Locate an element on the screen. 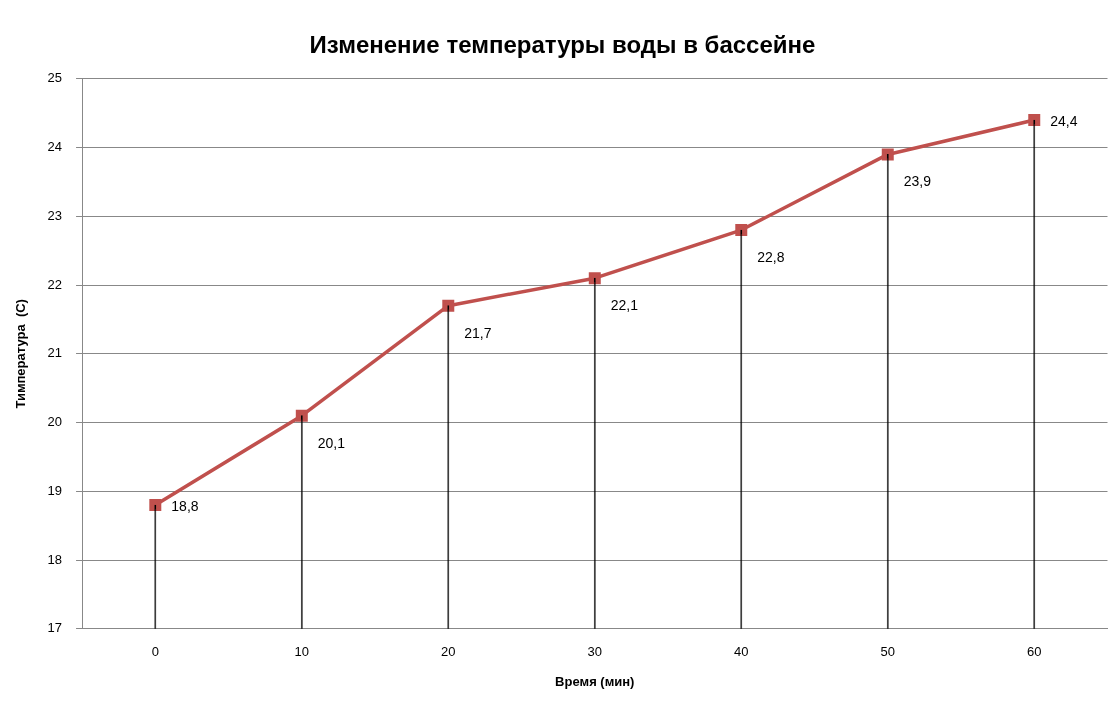  text: 21,7 is located at coordinates (478, 332).